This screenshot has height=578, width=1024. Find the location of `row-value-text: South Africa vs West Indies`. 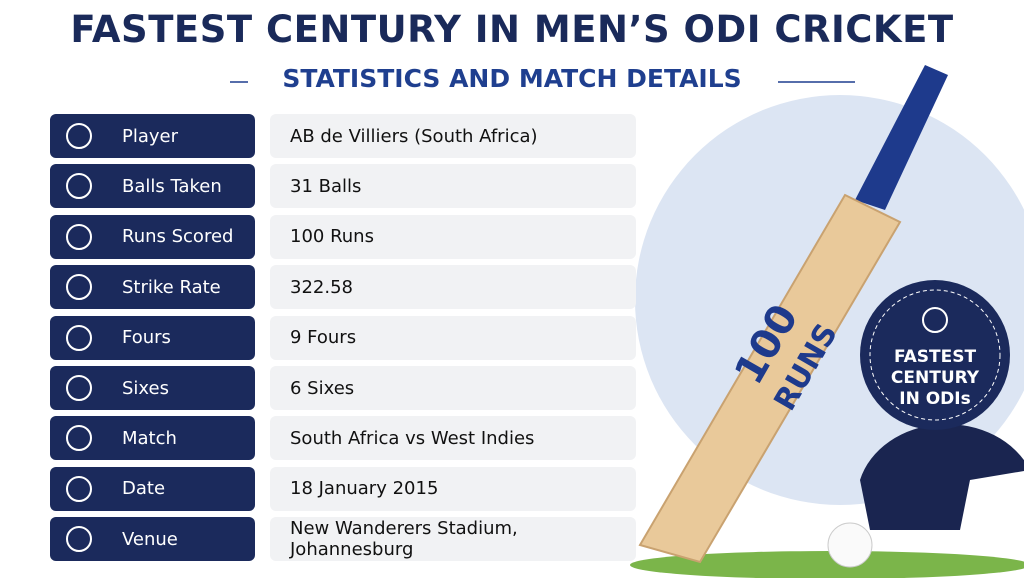

row-value-text: South Africa vs West Indies is located at coordinates (412, 438).